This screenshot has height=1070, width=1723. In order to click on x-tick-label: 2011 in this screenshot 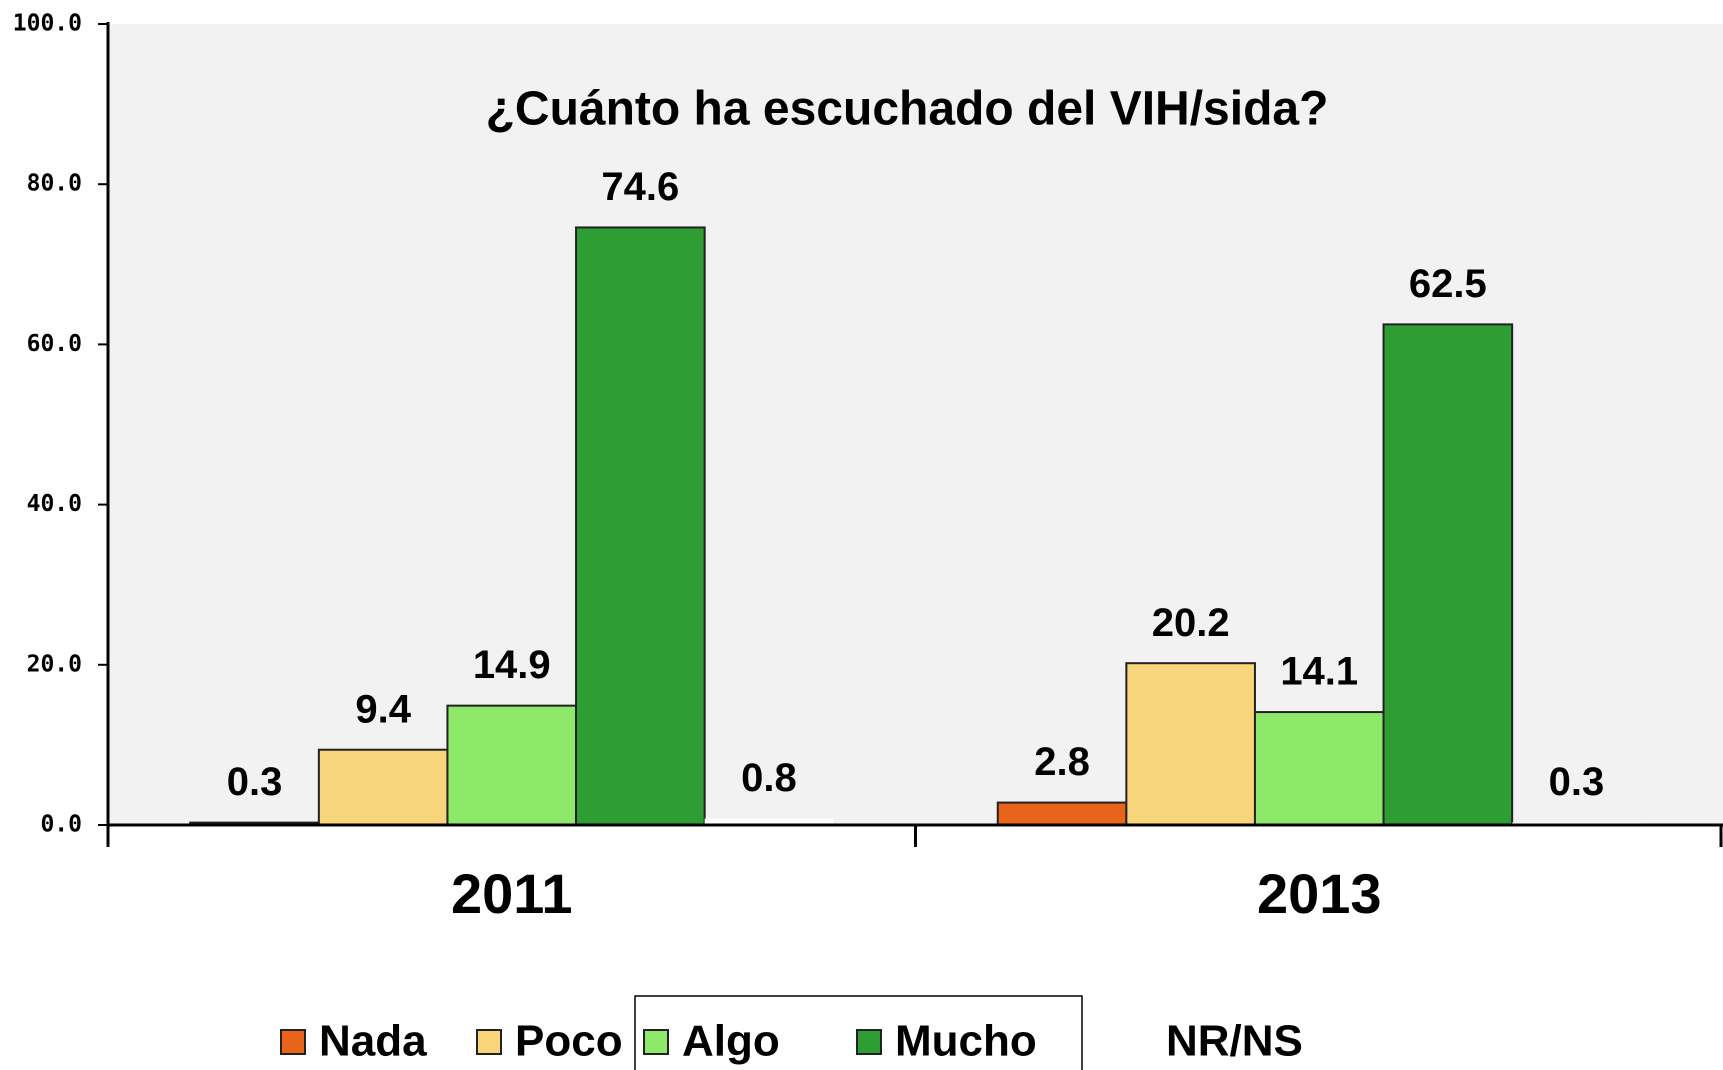, I will do `click(512, 893)`.